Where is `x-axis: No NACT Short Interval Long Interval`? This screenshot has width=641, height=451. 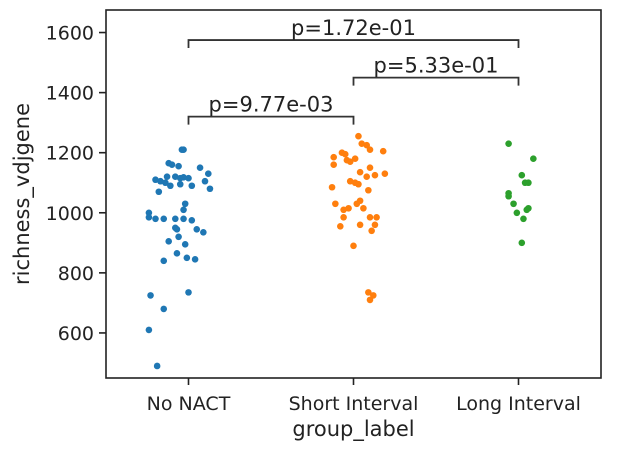 x-axis: No NACT Short Interval Long Interval is located at coordinates (364, 396).